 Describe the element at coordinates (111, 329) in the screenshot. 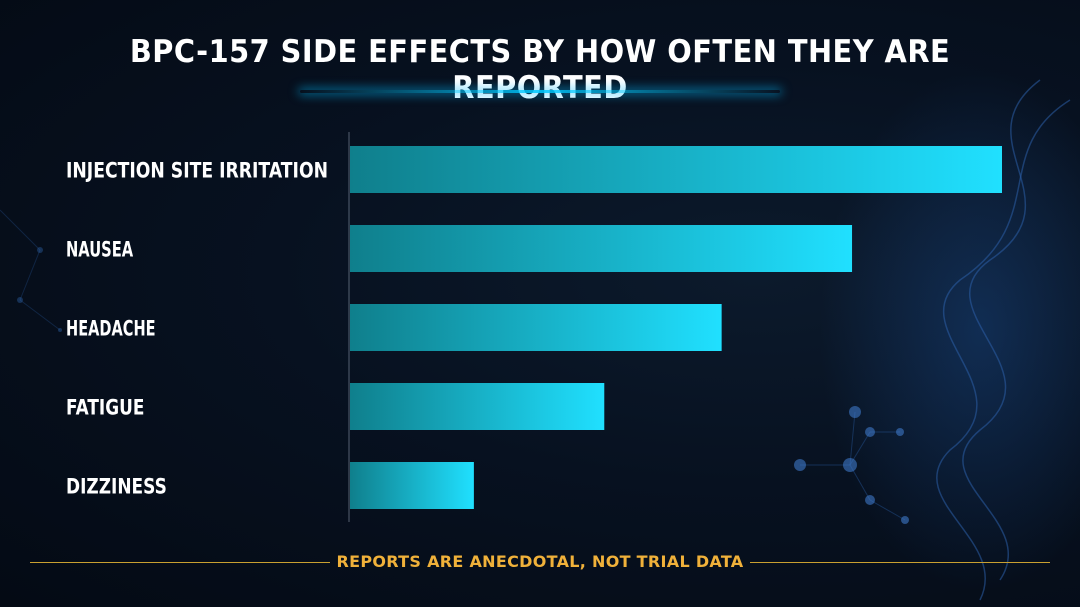

I see `category-label: HEADACHE` at that location.